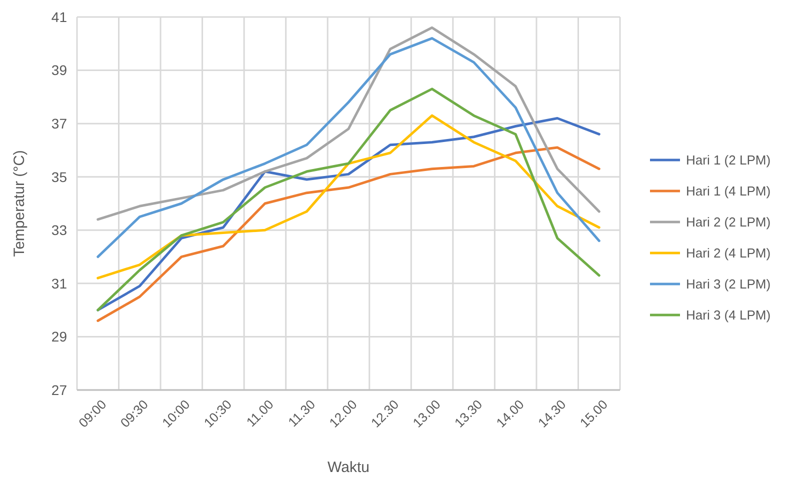 This screenshot has height=482, width=812. What do you see at coordinates (728, 222) in the screenshot?
I see `legend-label: Hari 2 (2 LPM)` at bounding box center [728, 222].